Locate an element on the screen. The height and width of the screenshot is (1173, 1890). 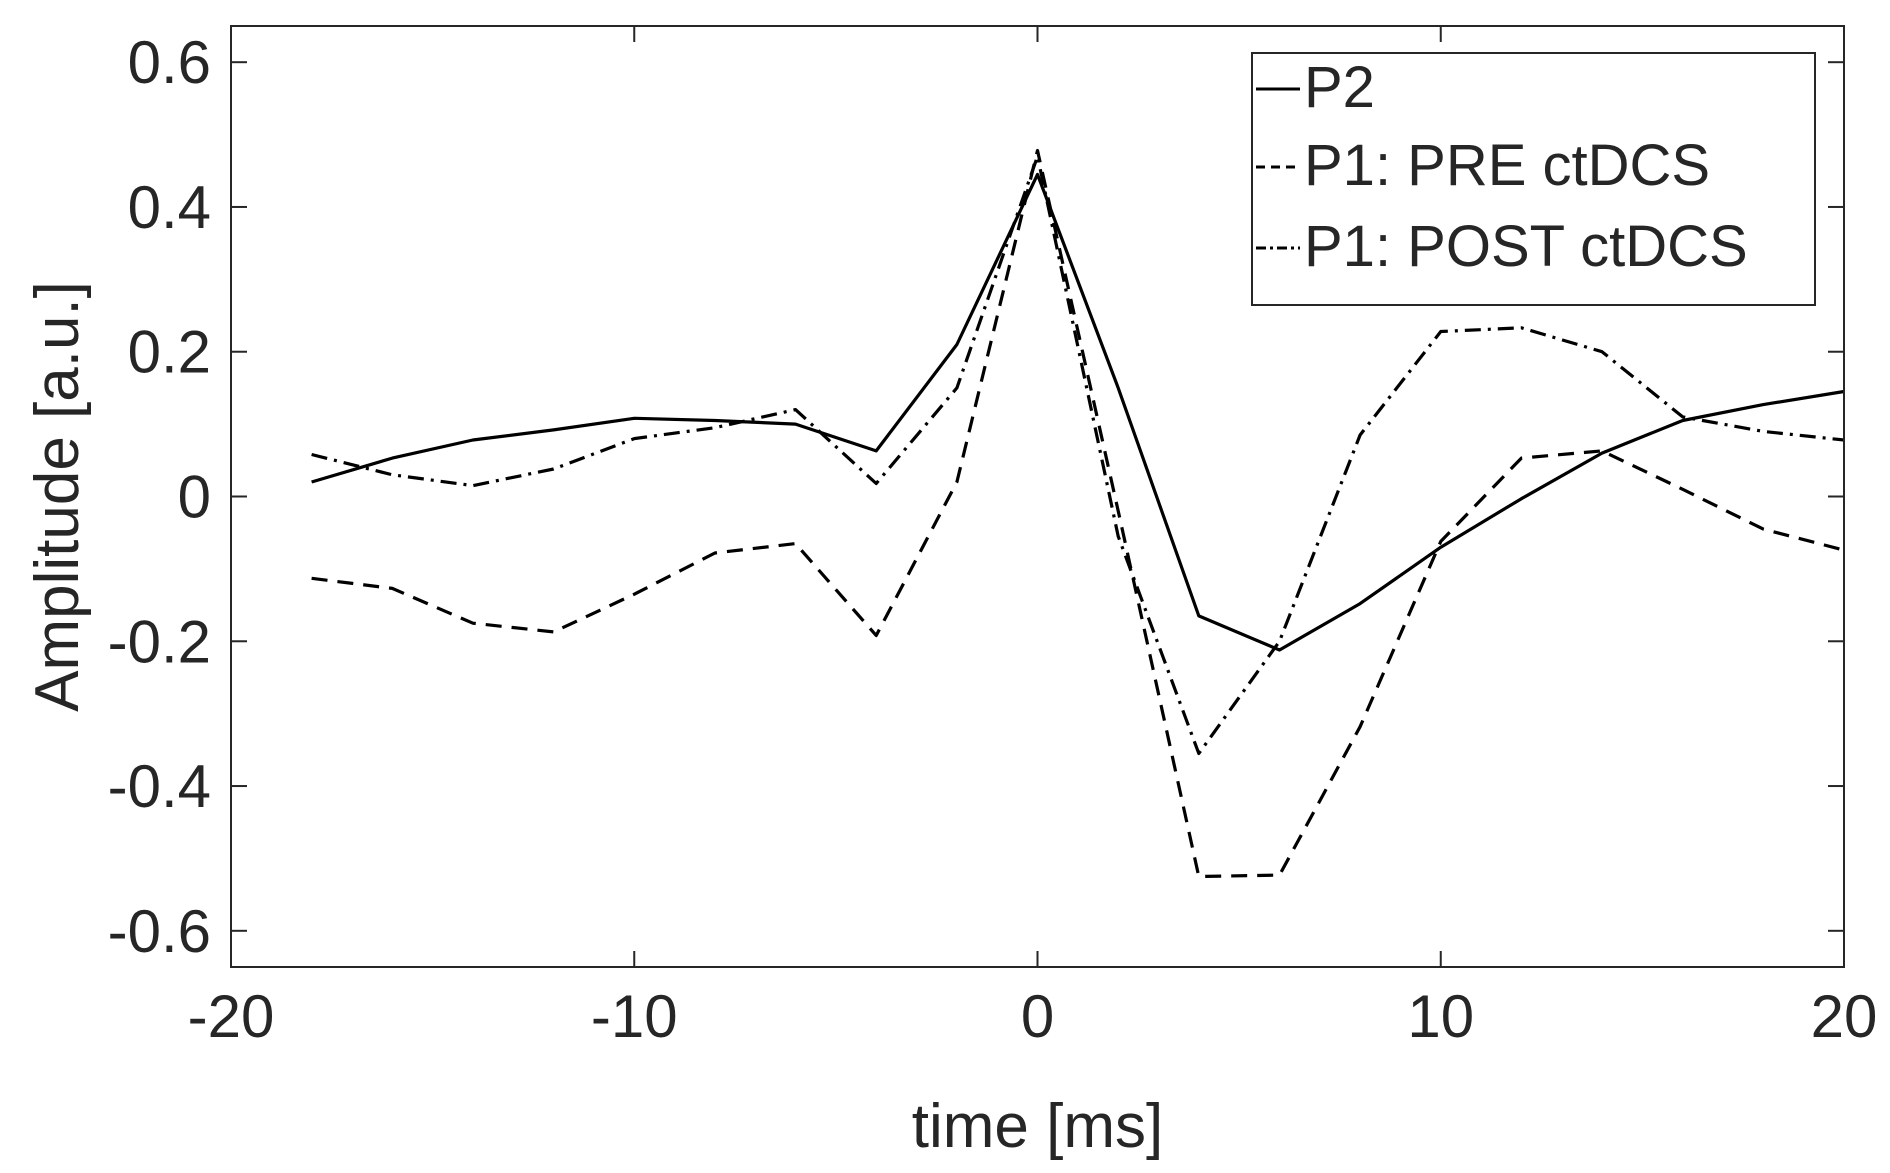
x-axis-title: time [ms] is located at coordinates (1037, 1126).